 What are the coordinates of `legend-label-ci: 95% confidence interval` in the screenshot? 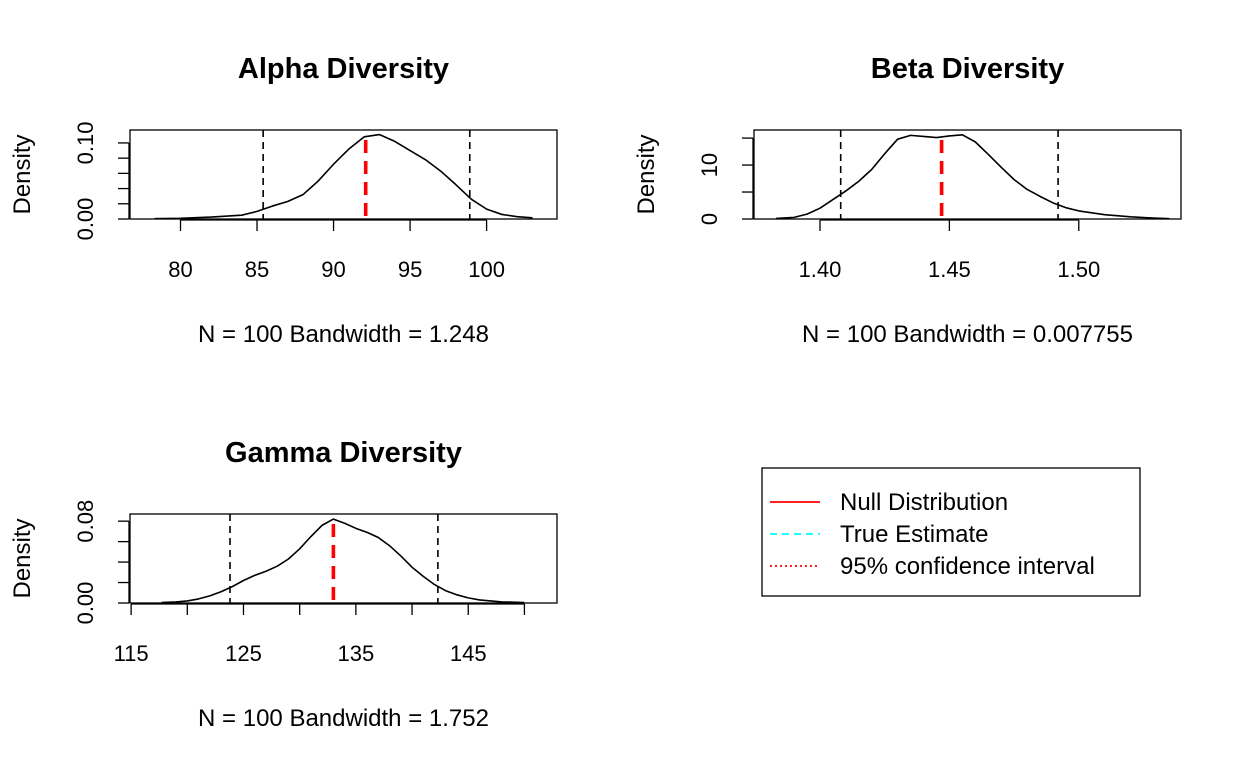 It's located at (967, 566).